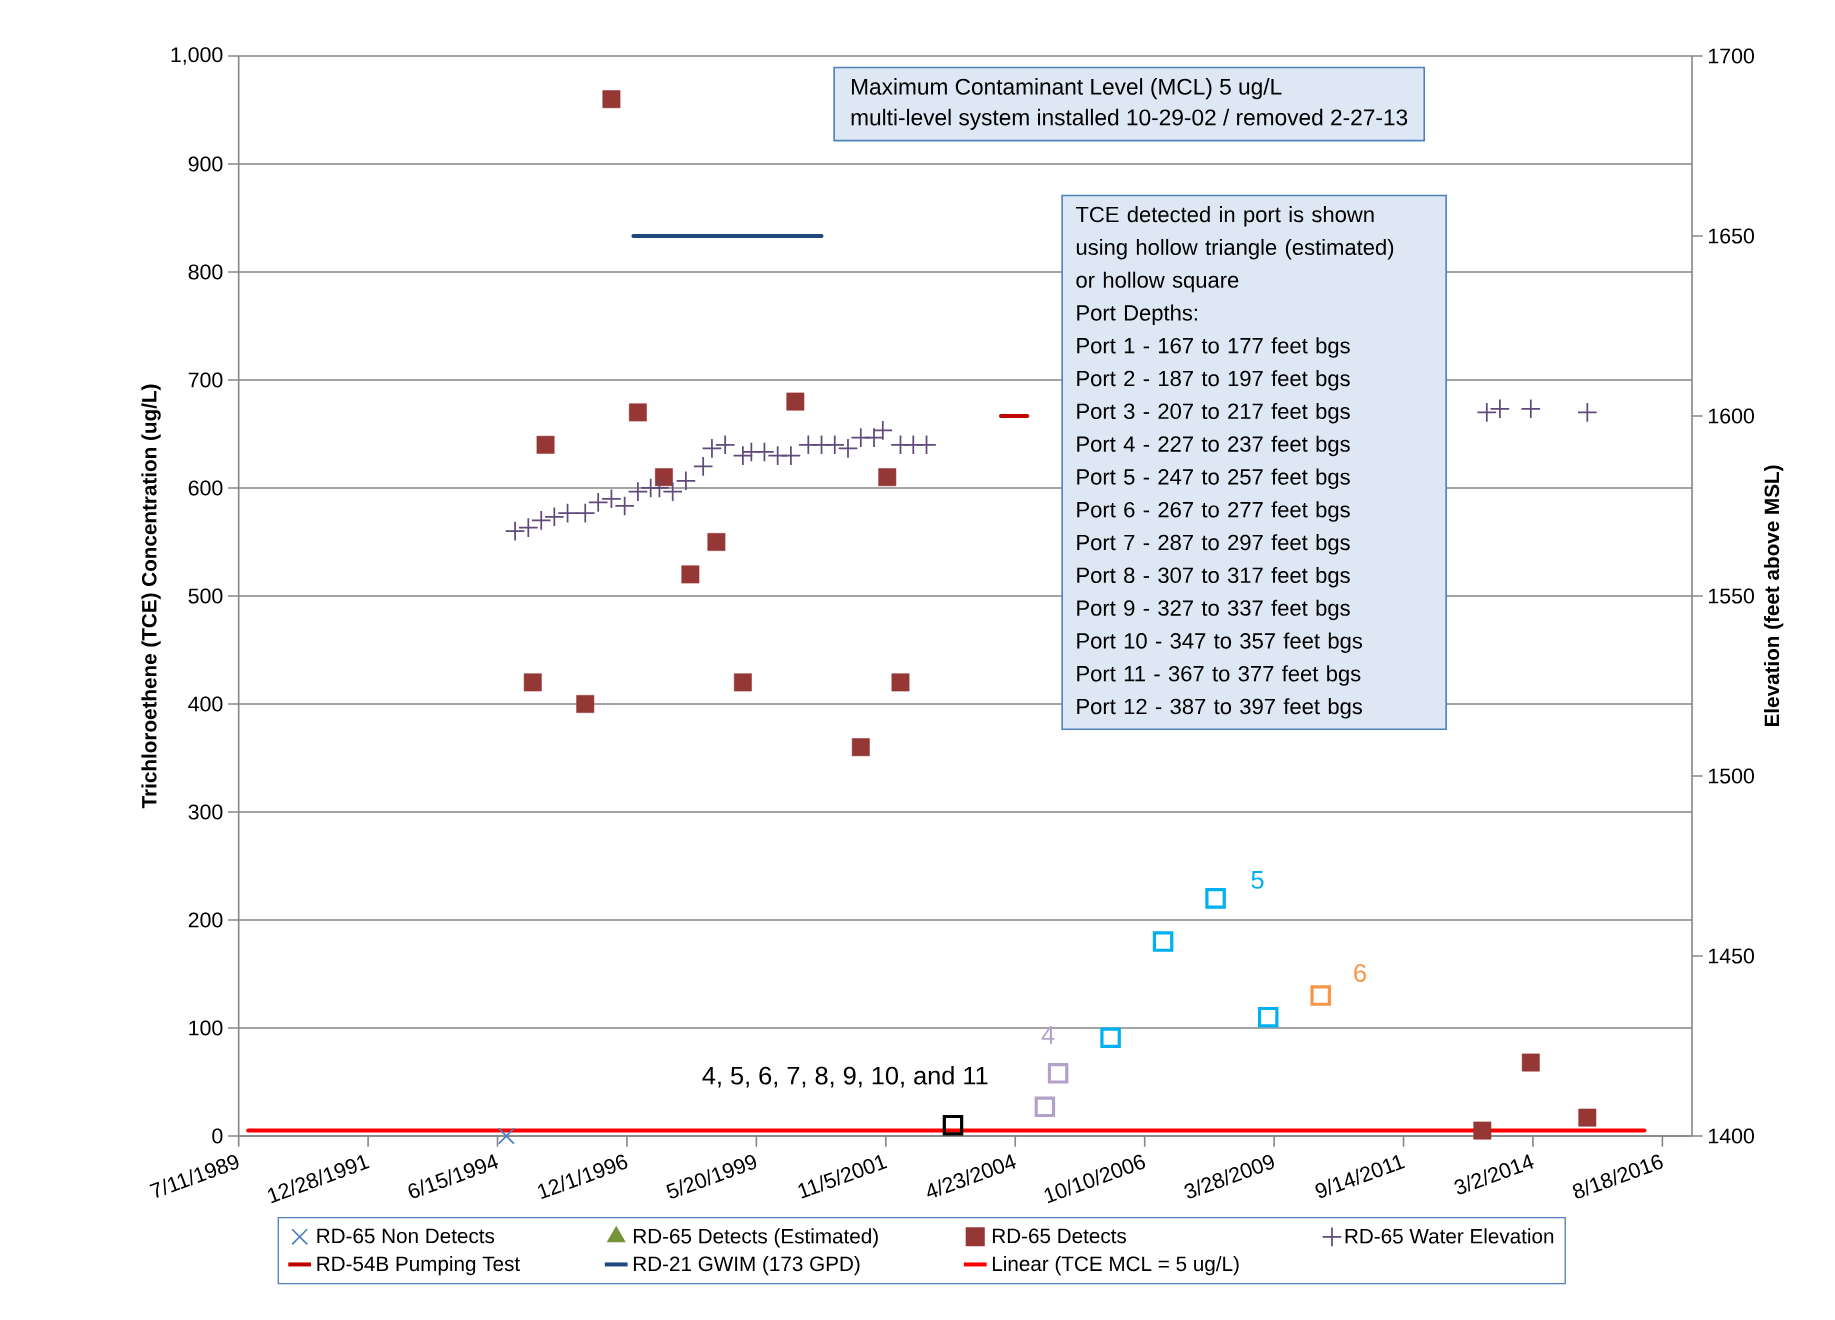  I want to click on annotation: TCE detected in port is shown using hollow triangle (estimated) or hollow square, so click(1234, 249).